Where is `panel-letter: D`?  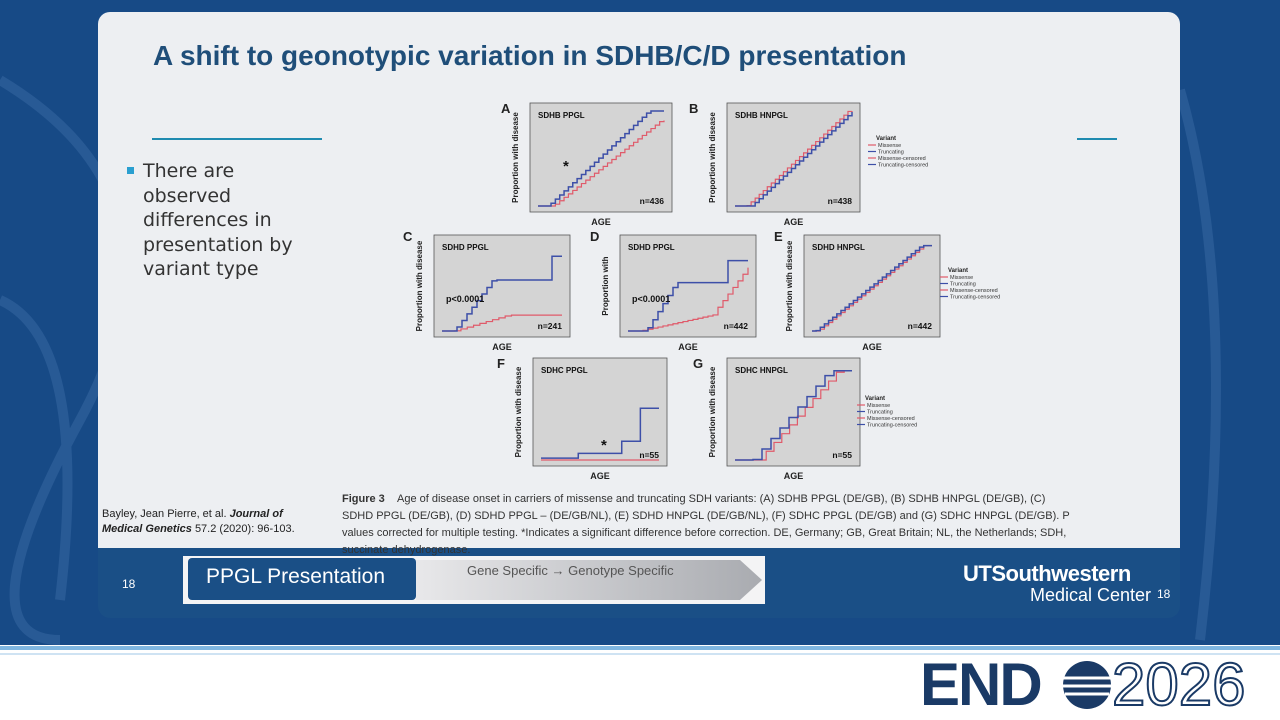
panel-letter: D is located at coordinates (594, 236).